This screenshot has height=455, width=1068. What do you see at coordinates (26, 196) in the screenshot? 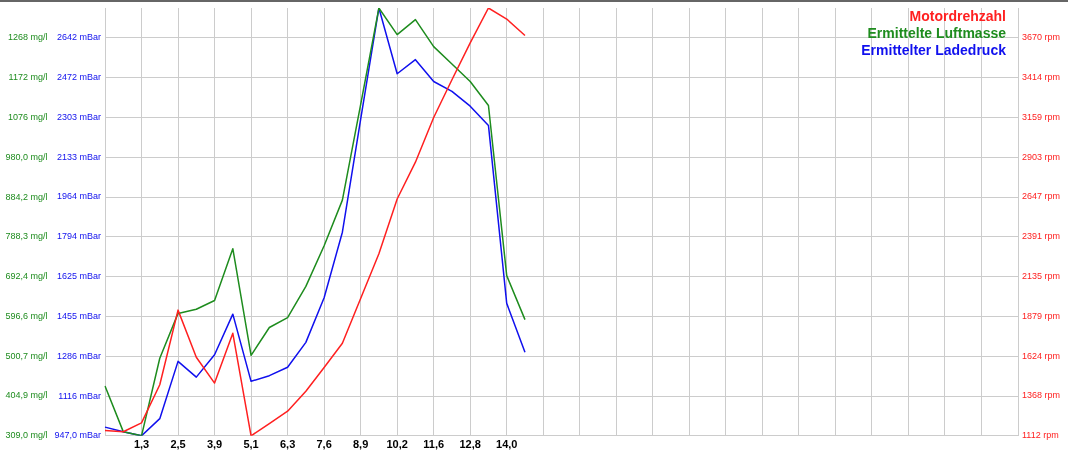
I see `y2-tick-label: 884,2 mg/l` at bounding box center [26, 196].